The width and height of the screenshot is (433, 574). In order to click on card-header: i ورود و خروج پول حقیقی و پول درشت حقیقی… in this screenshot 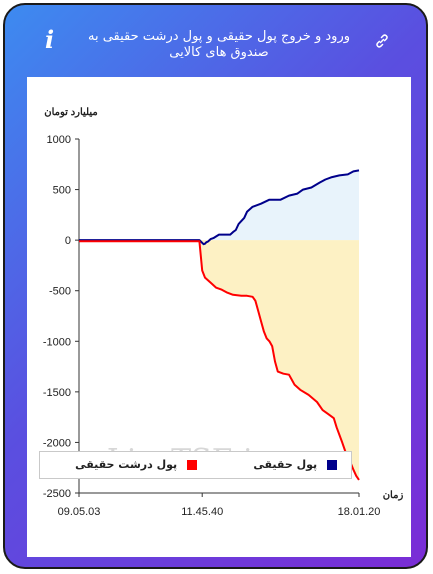, I will do `click(215, 41)`.